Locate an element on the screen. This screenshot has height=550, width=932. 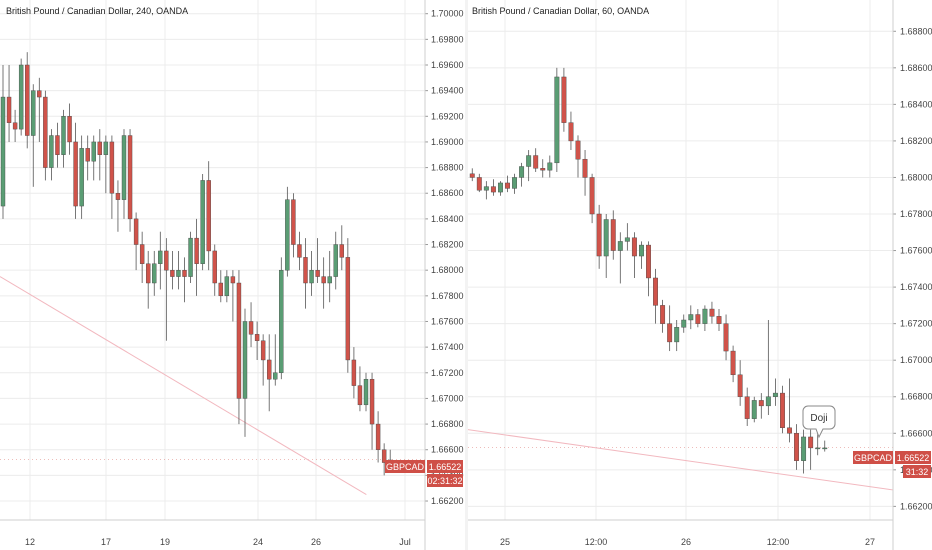
doji-annotation: Doji is located at coordinates (819, 422).